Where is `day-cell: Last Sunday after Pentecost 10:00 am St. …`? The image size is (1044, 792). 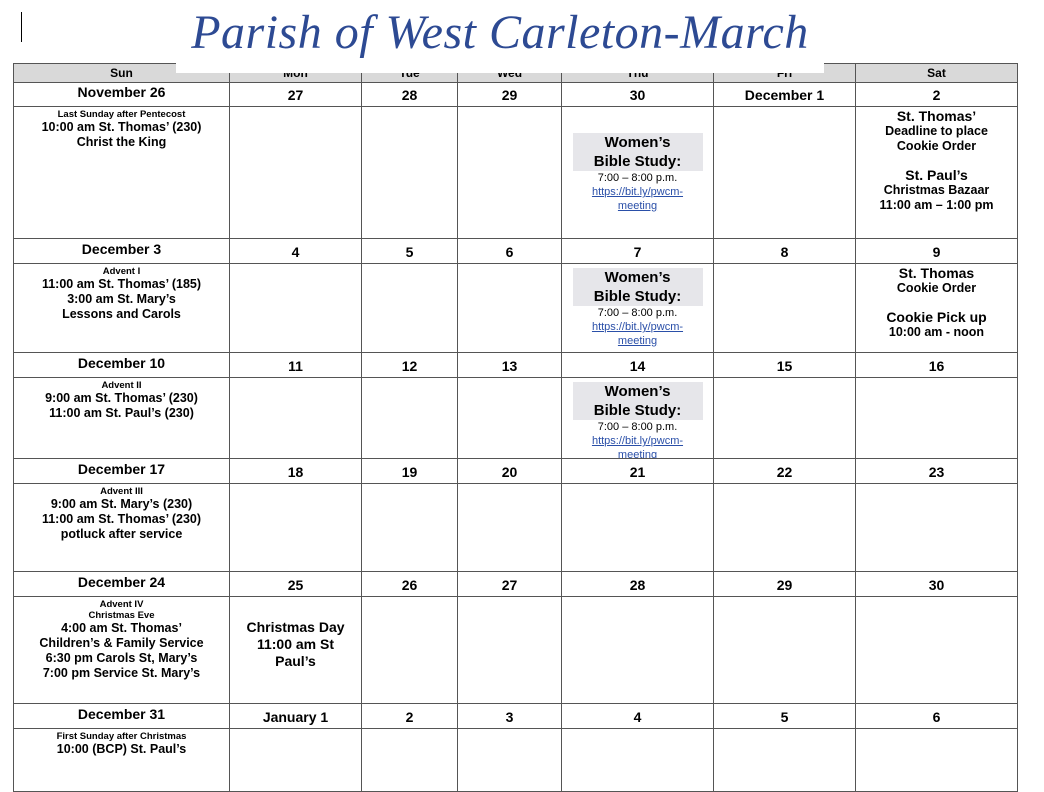 day-cell: Last Sunday after Pentecost 10:00 am St. … is located at coordinates (121, 173).